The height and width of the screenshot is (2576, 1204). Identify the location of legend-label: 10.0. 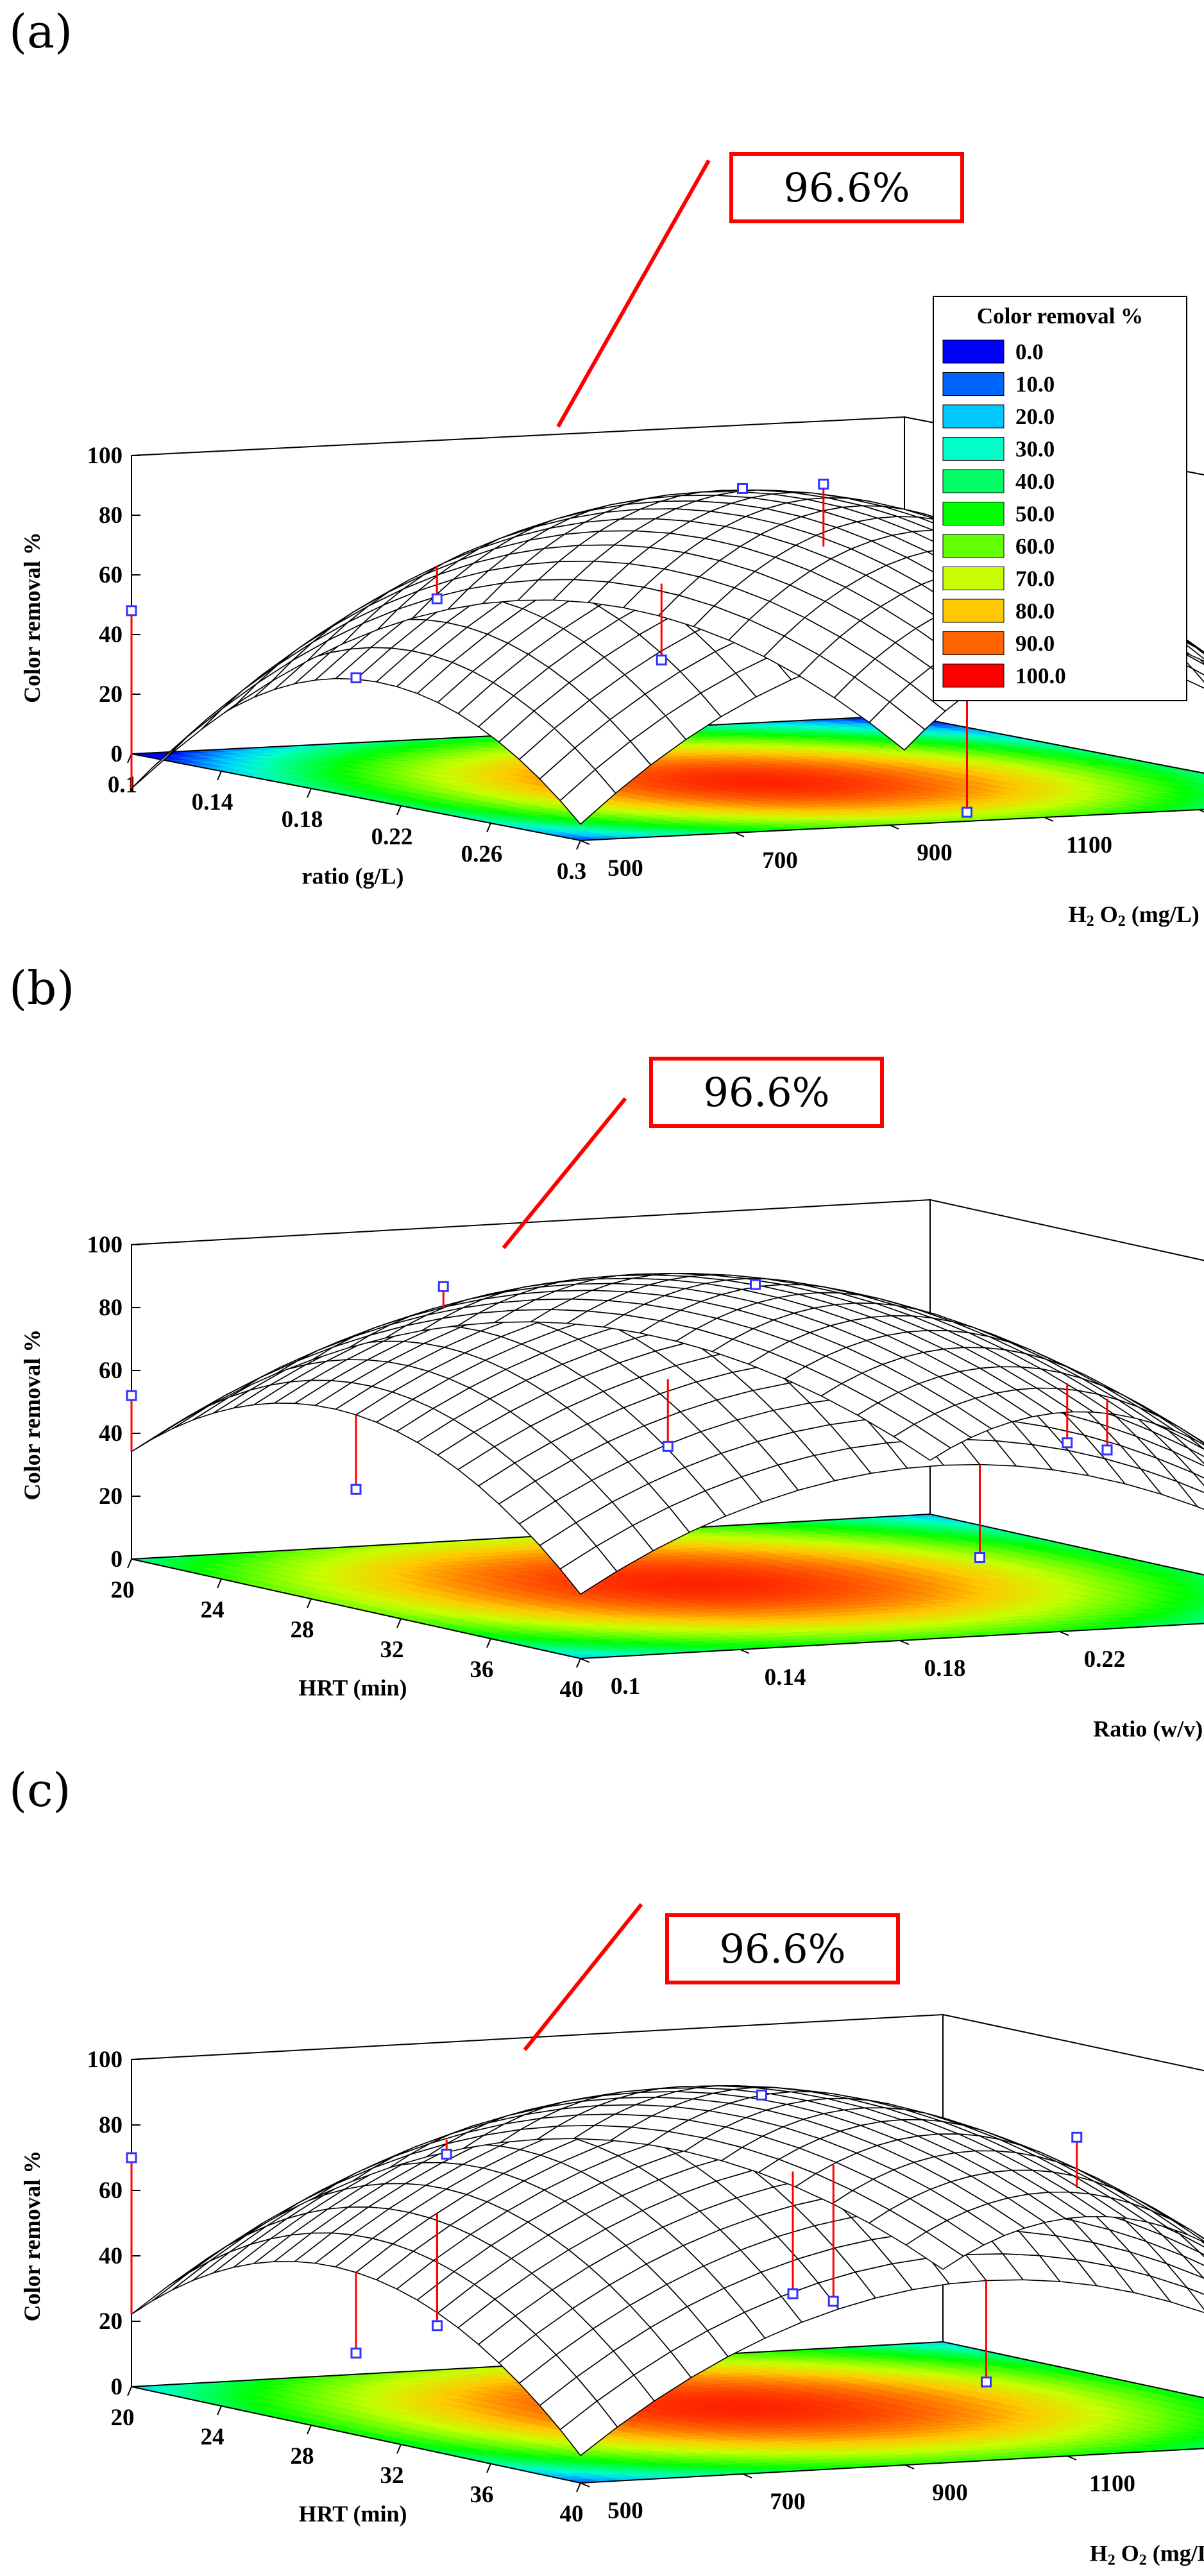
(1035, 384).